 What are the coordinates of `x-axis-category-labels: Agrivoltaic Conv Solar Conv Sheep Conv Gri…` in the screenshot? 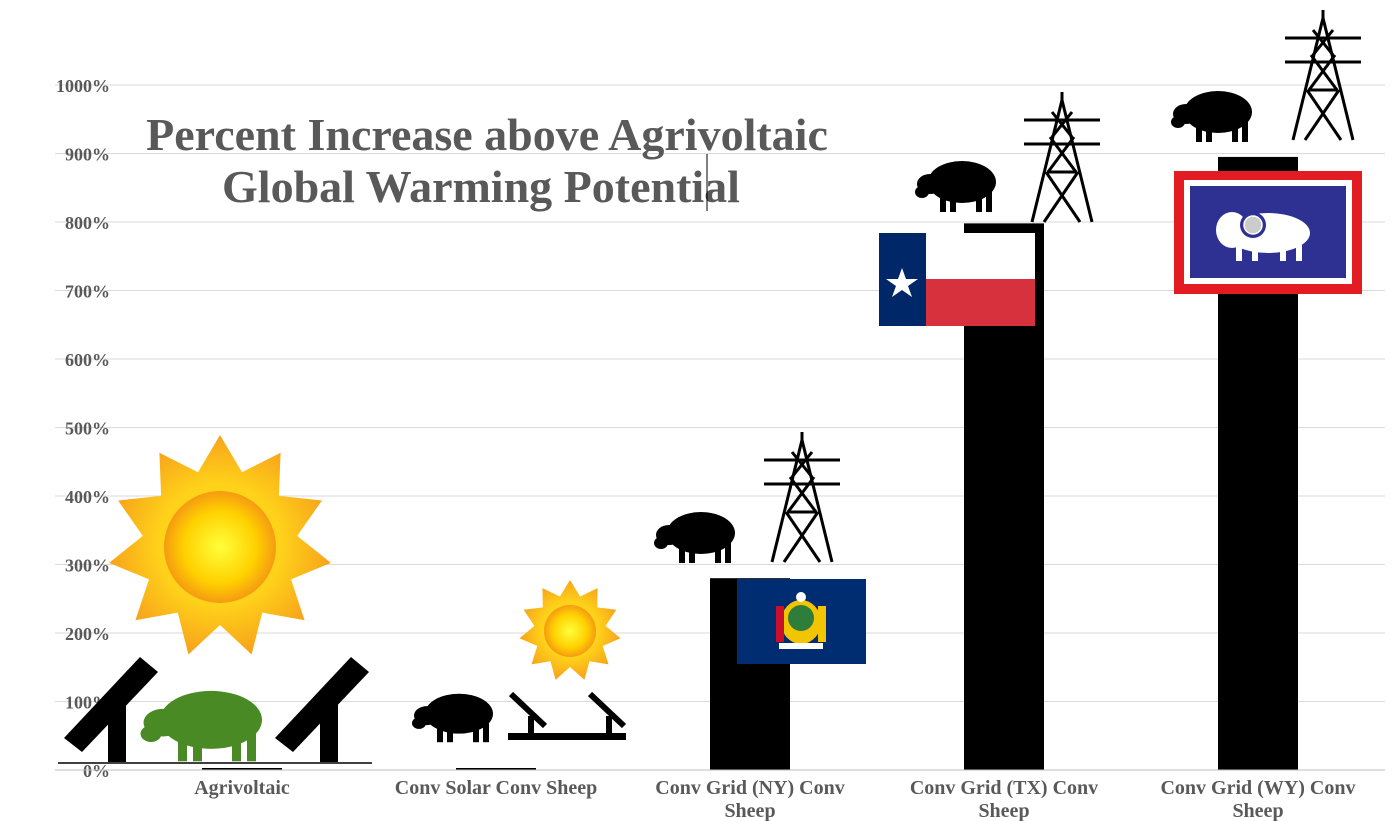 It's located at (774, 799).